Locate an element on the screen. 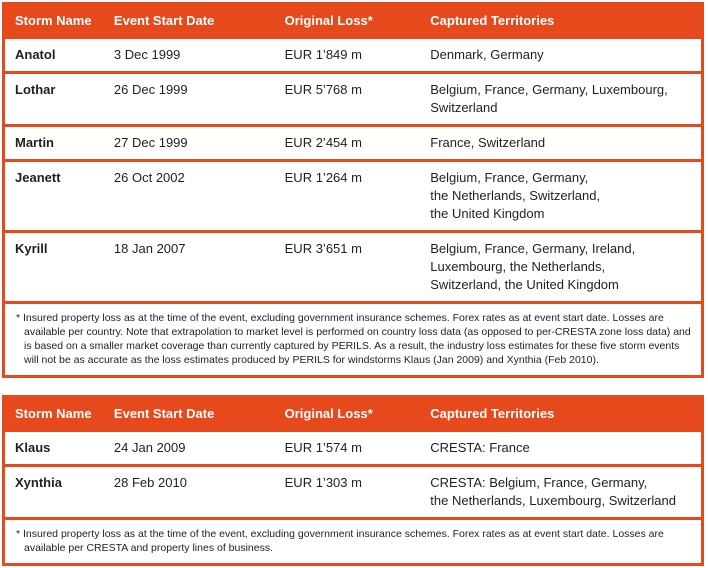 The height and width of the screenshot is (568, 708). storm-name-cell: Anatol is located at coordinates (53, 54).